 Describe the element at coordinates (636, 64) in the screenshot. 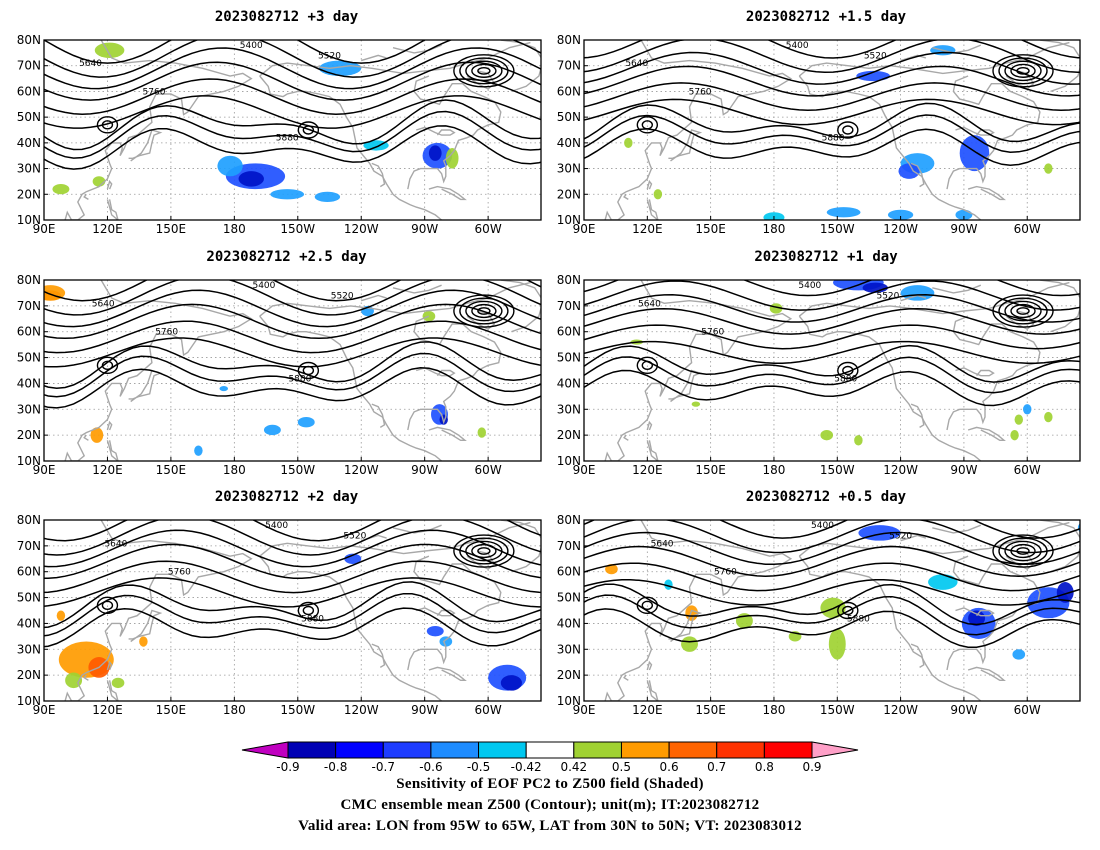

I see `contour-label: 5640` at that location.